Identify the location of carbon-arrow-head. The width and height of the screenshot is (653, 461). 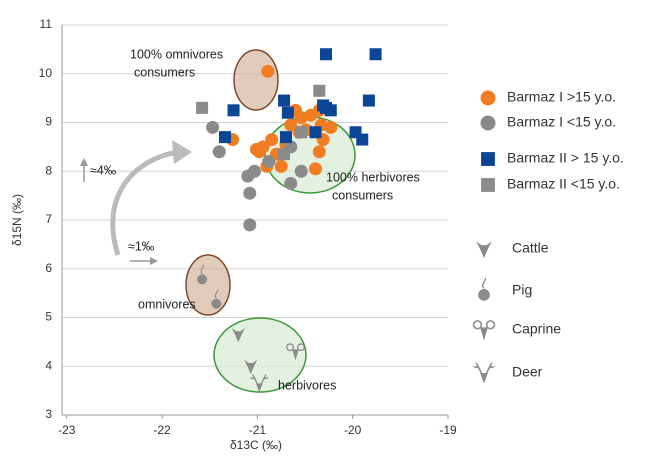
(154, 261).